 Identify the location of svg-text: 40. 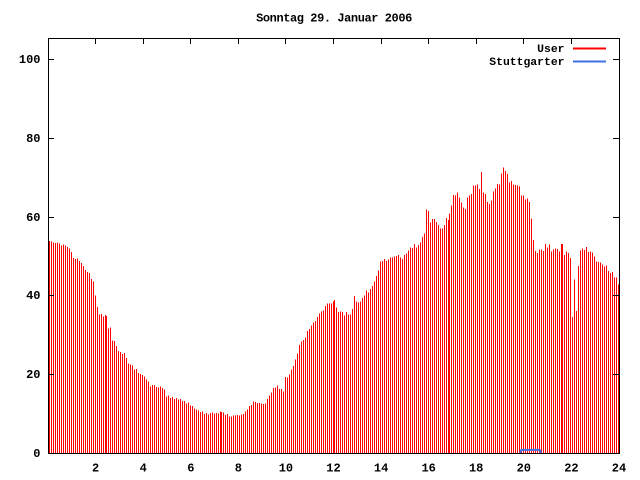
(33, 296).